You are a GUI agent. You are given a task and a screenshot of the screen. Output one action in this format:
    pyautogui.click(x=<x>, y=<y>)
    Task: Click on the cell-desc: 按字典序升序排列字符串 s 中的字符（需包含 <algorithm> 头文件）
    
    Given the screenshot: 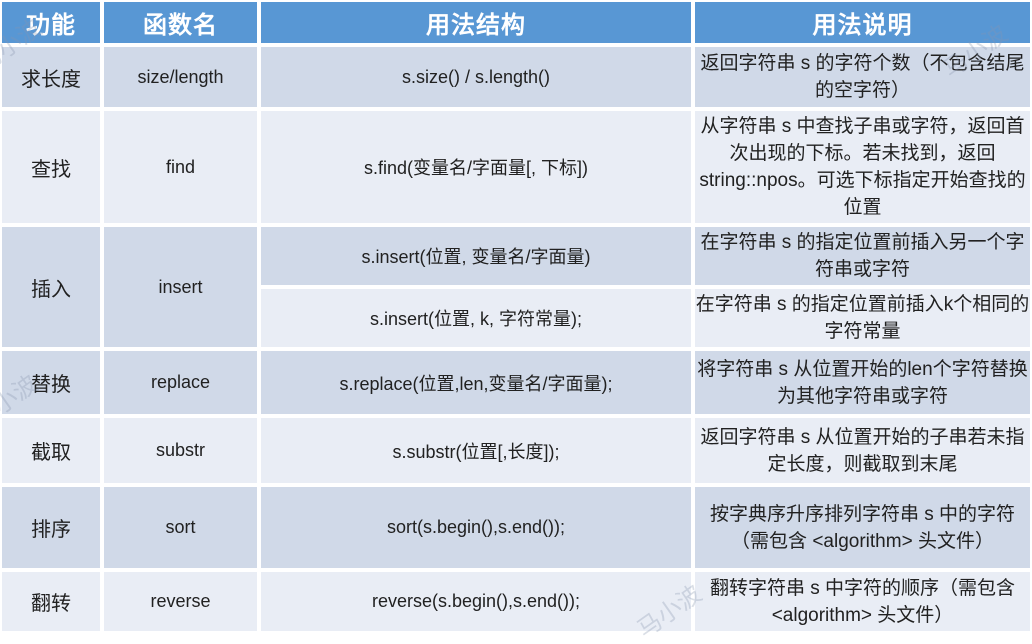 What is the action you would take?
    pyautogui.click(x=862, y=527)
    